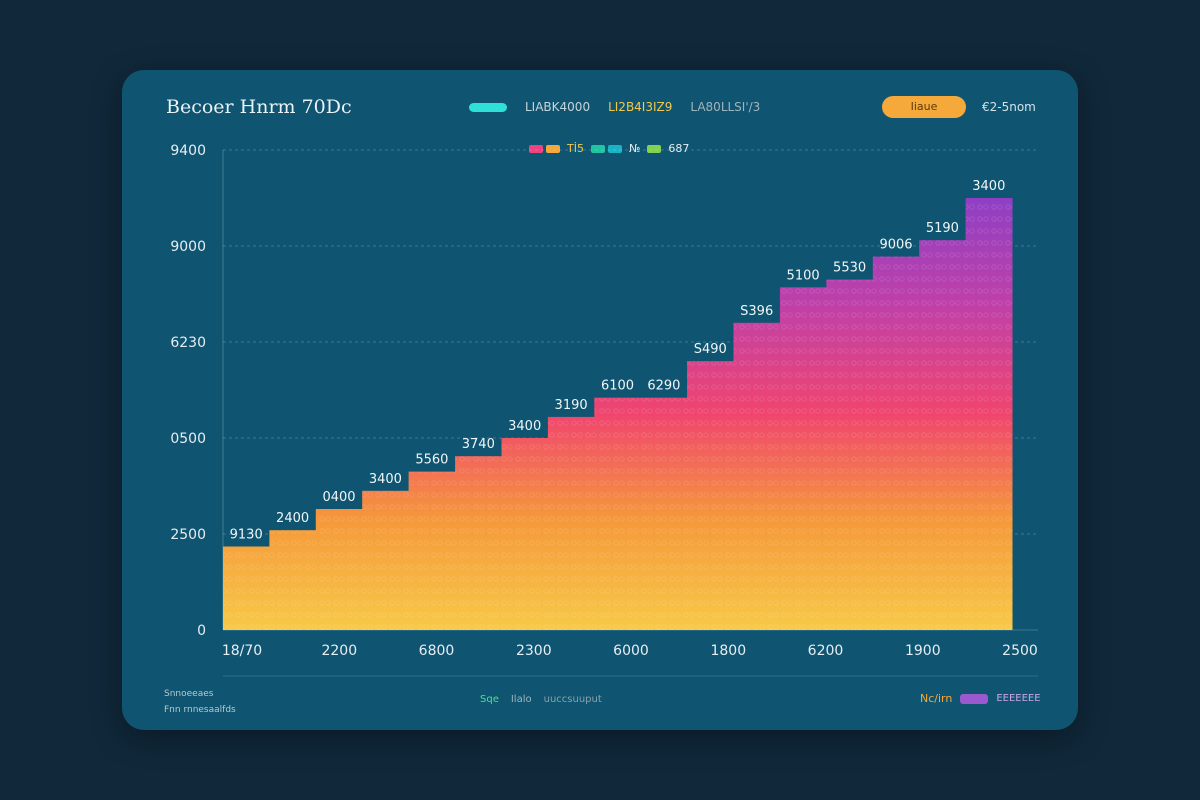 The width and height of the screenshot is (1200, 800). Describe the element at coordinates (188, 535) in the screenshot. I see `y-tick-label: 2500` at that location.